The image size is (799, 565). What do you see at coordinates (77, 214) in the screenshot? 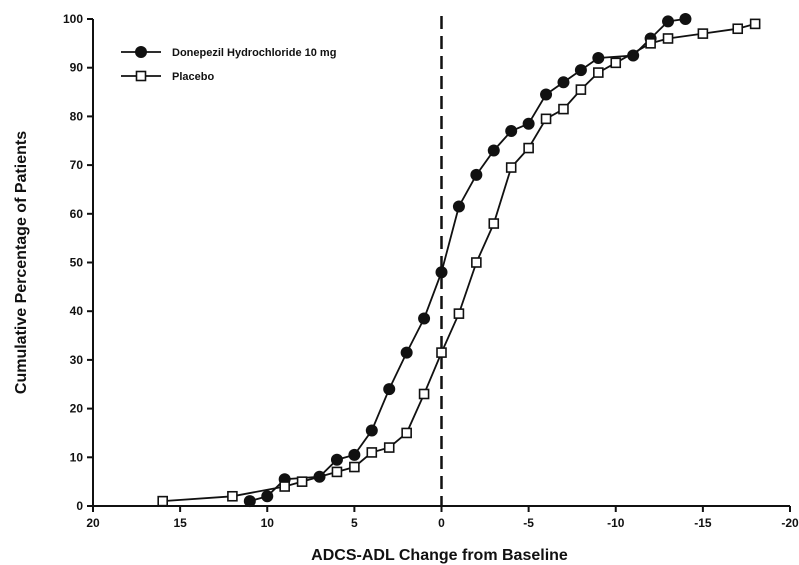
I see `y-tick-label-60: 60` at bounding box center [77, 214].